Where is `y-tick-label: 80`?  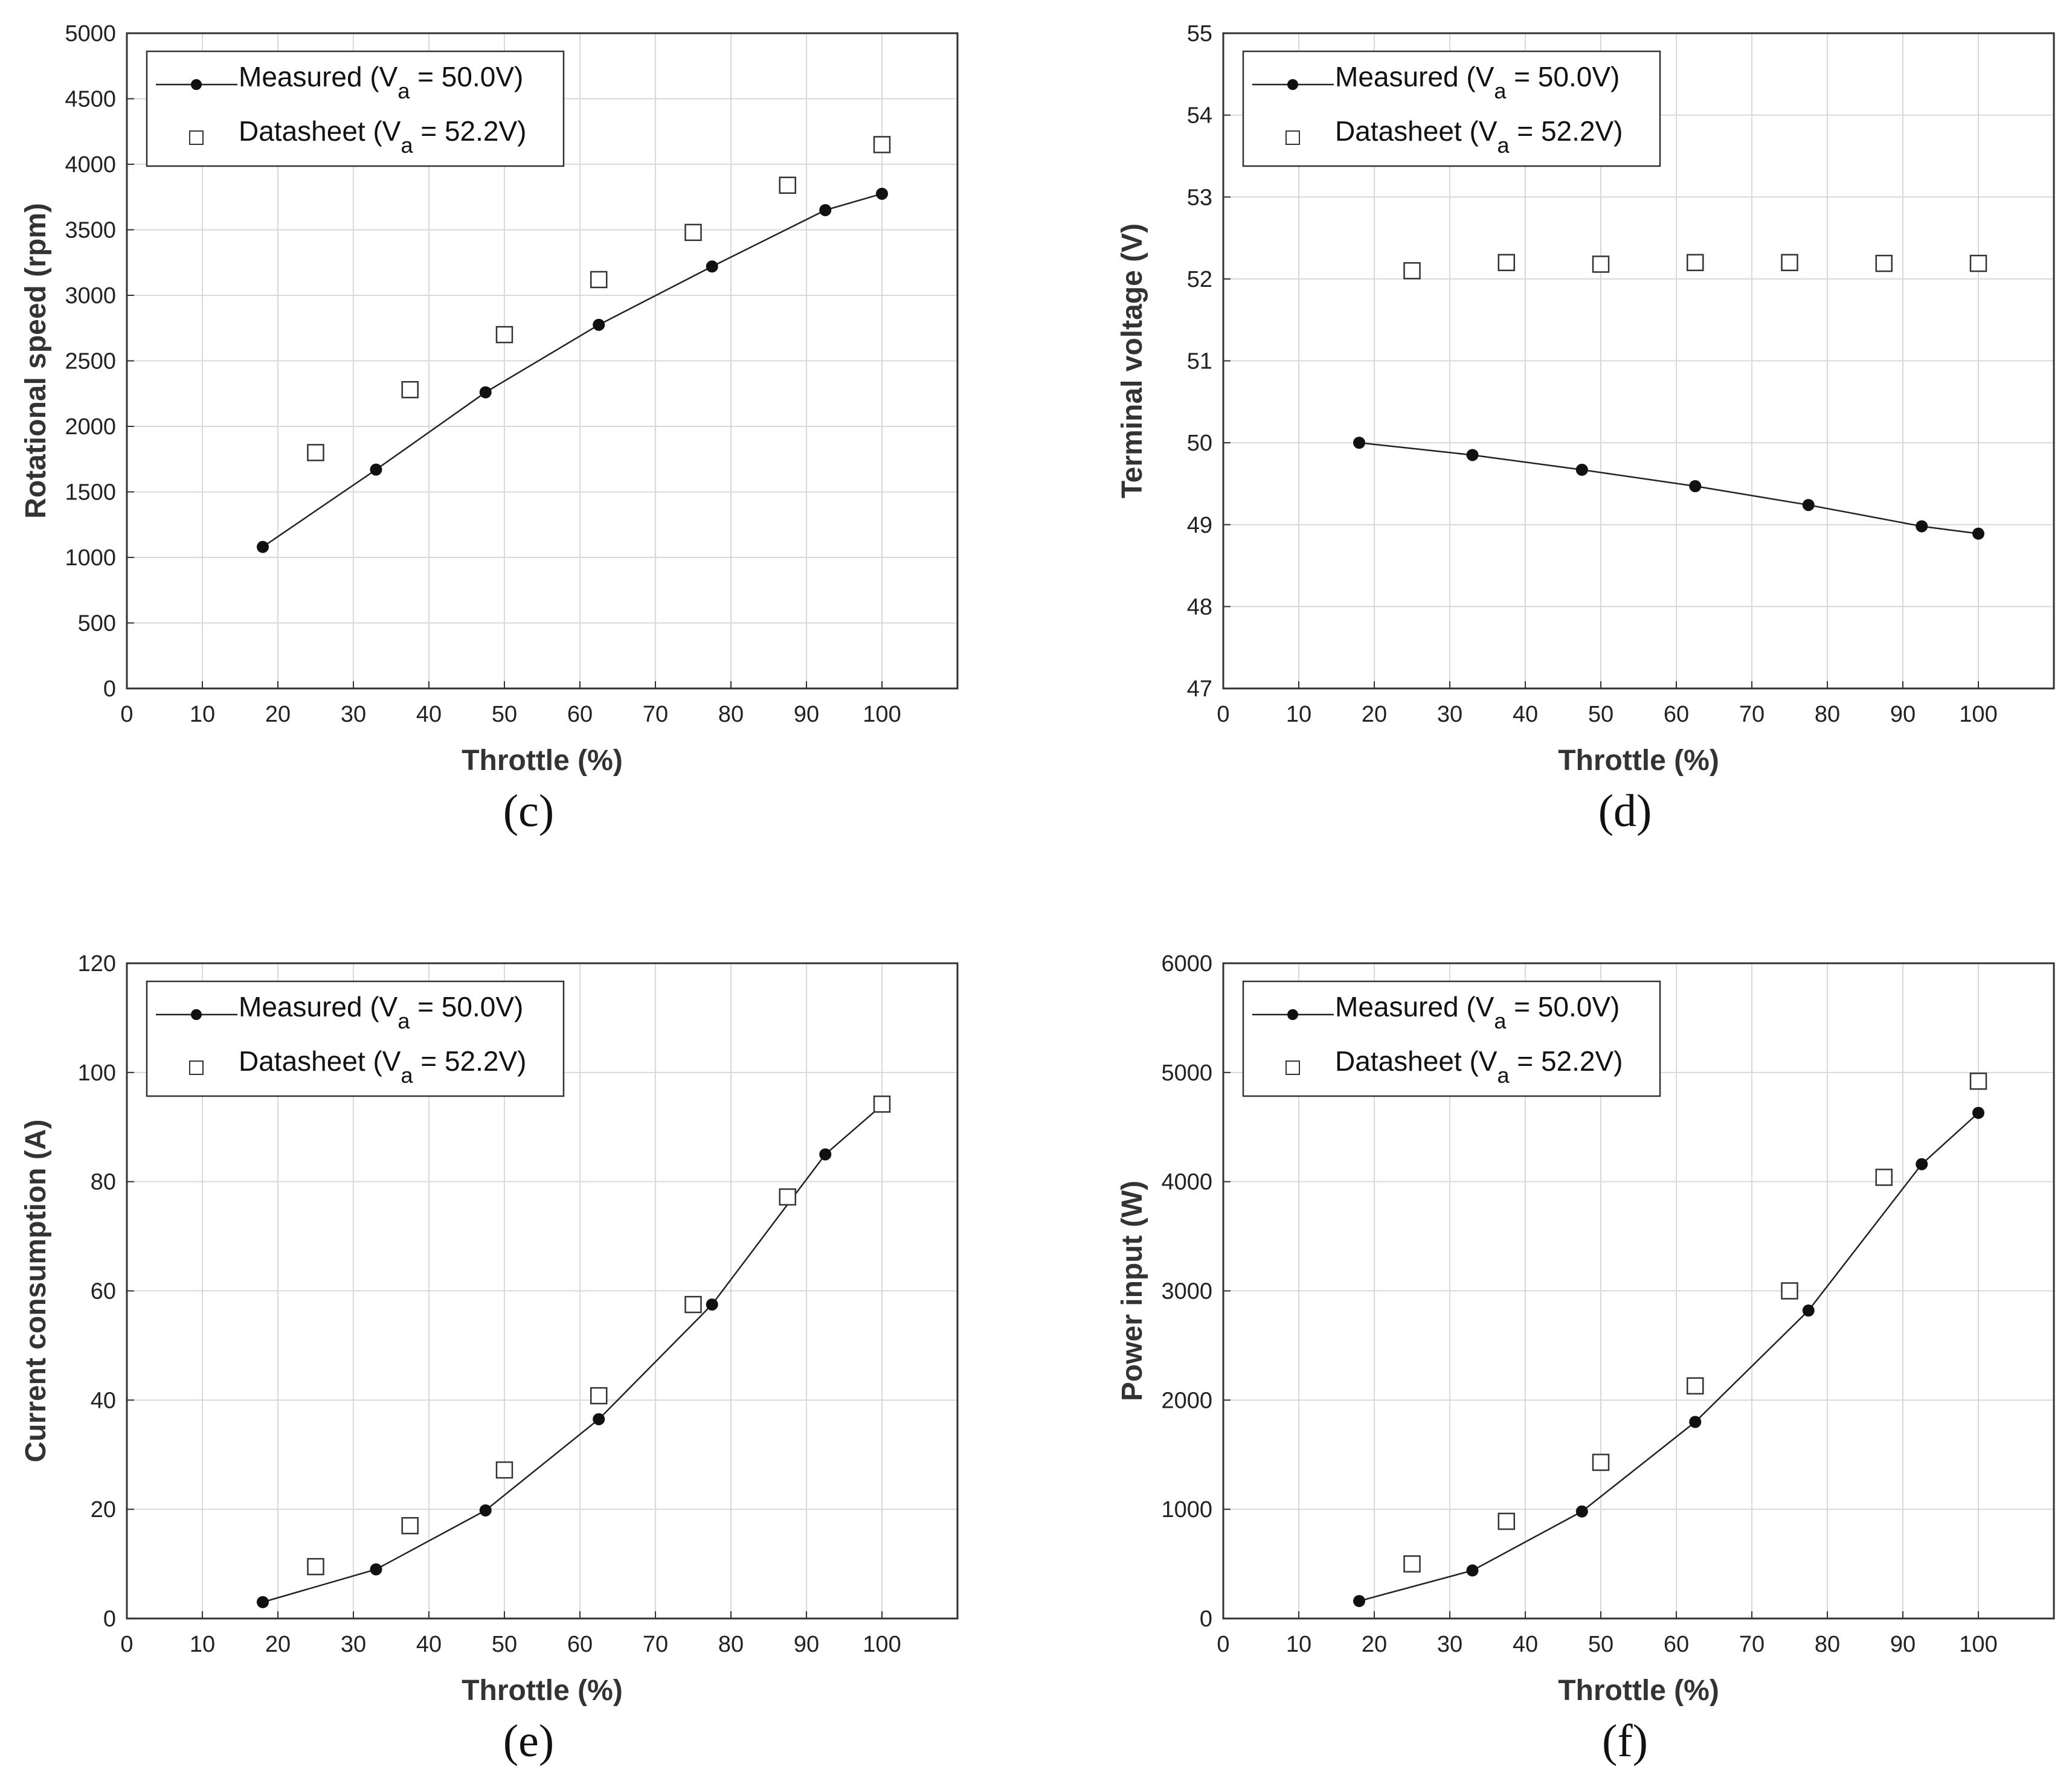 y-tick-label: 80 is located at coordinates (104, 1182).